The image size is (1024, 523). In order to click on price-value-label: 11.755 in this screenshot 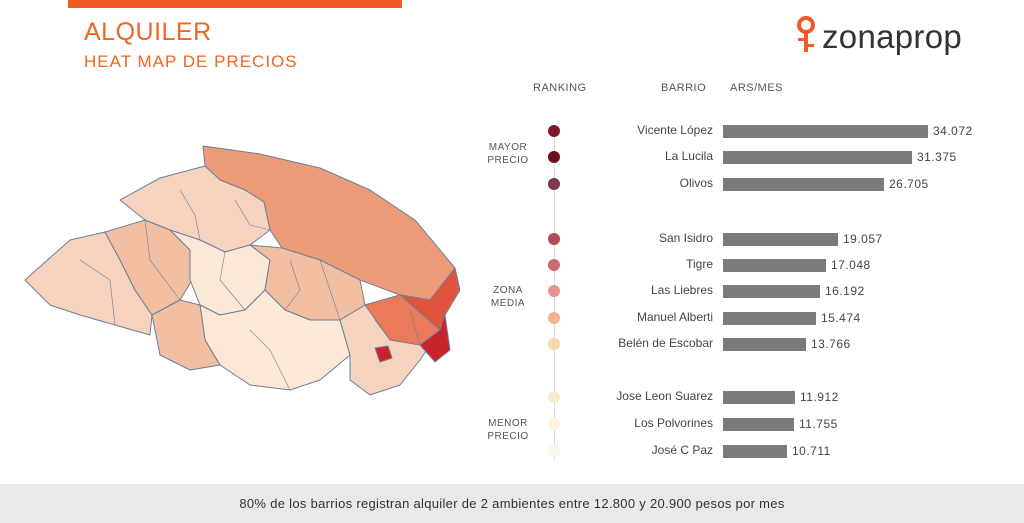, I will do `click(818, 424)`.